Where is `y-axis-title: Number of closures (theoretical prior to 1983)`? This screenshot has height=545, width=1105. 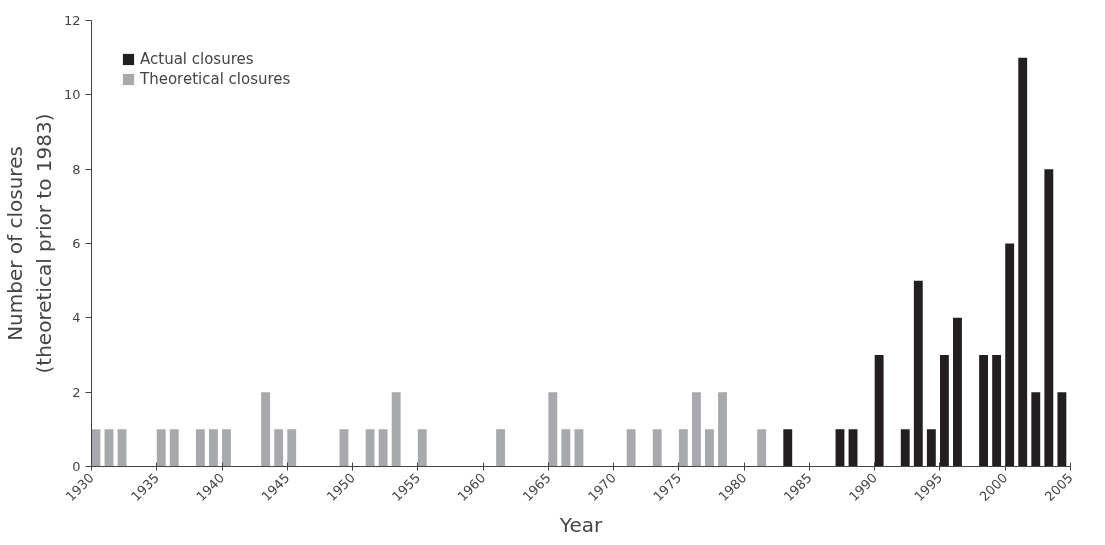 y-axis-title: Number of closures (theoretical prior to 1983) is located at coordinates (29, 243).